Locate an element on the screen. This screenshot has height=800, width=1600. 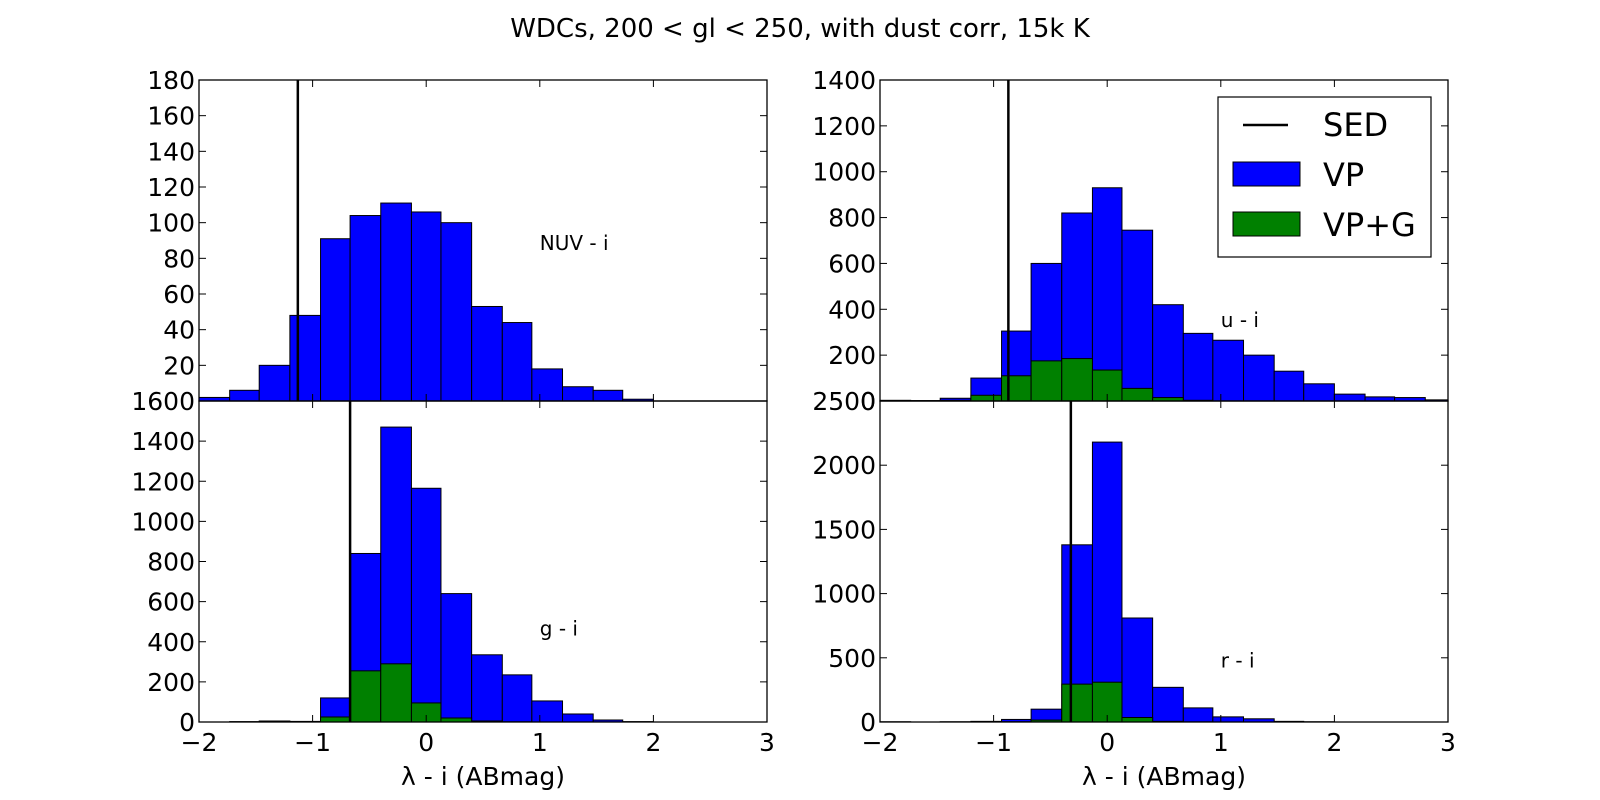
ytick-label: 180 is located at coordinates (171, 80).